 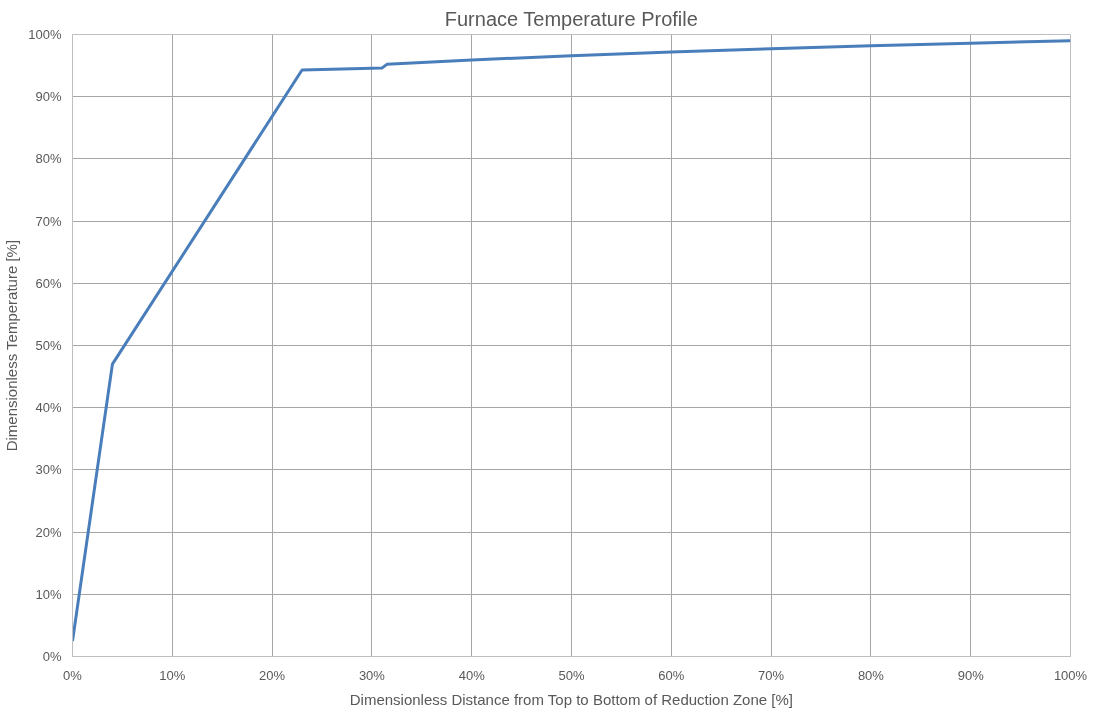 What do you see at coordinates (771, 675) in the screenshot?
I see `x-tick-label: 70%` at bounding box center [771, 675].